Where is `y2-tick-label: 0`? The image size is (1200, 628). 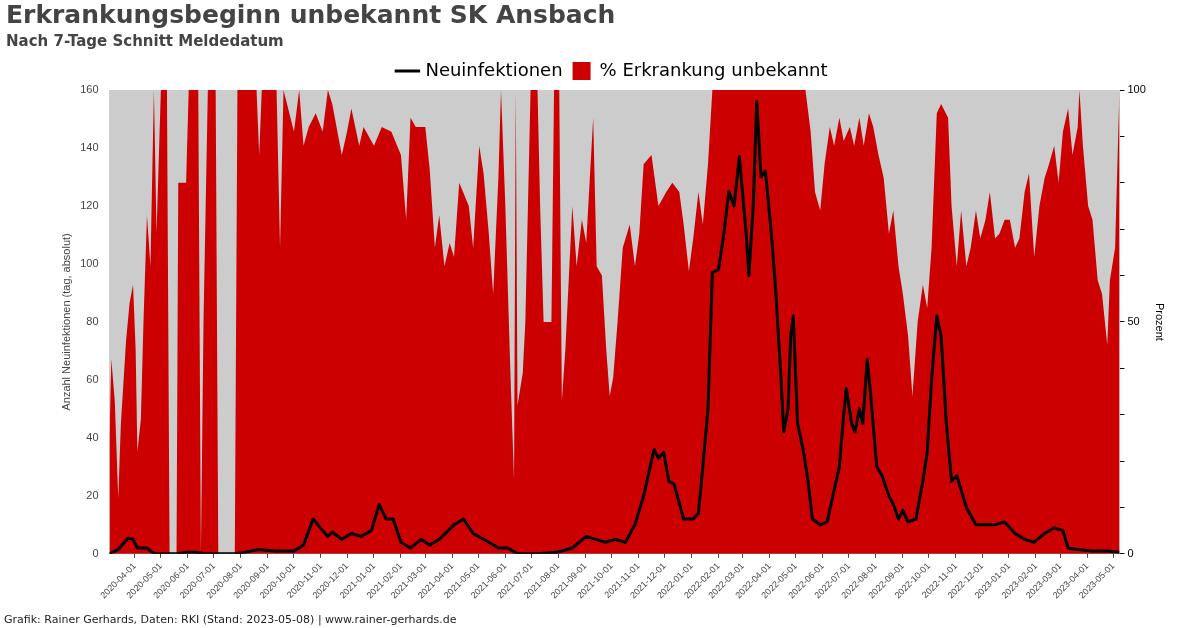
y2-tick-label: 0 is located at coordinates (1130, 552).